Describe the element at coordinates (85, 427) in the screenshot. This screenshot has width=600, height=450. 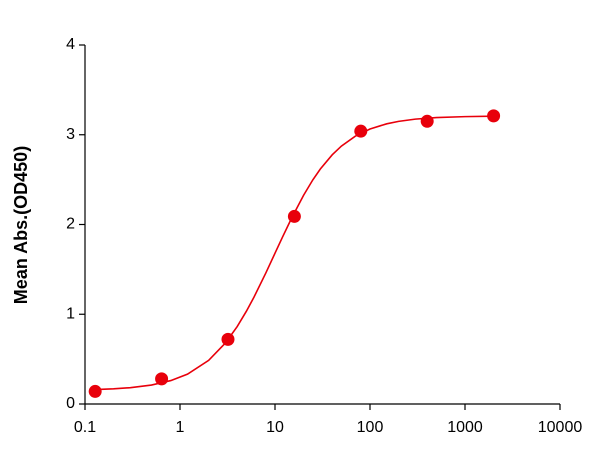
I see `x-tick-label: 0.1` at that location.